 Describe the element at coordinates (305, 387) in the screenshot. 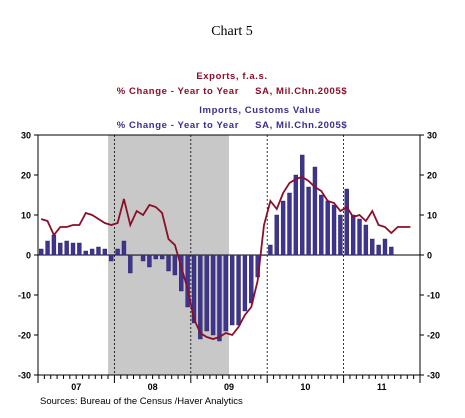

I see `x-tick-label: 10` at that location.